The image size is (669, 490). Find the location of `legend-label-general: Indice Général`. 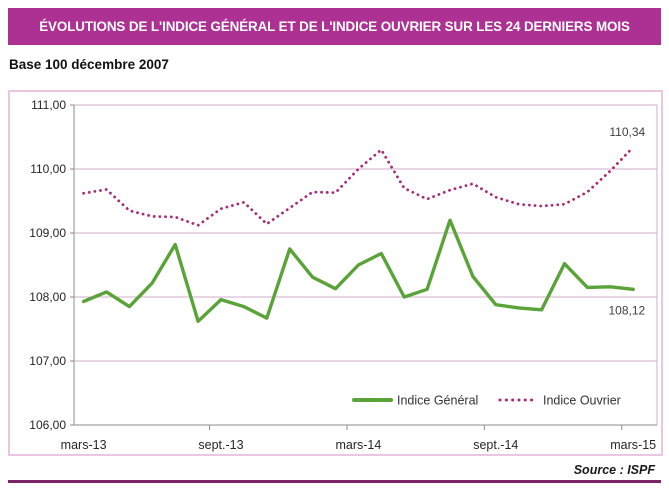

legend-label-general: Indice Général is located at coordinates (437, 401).